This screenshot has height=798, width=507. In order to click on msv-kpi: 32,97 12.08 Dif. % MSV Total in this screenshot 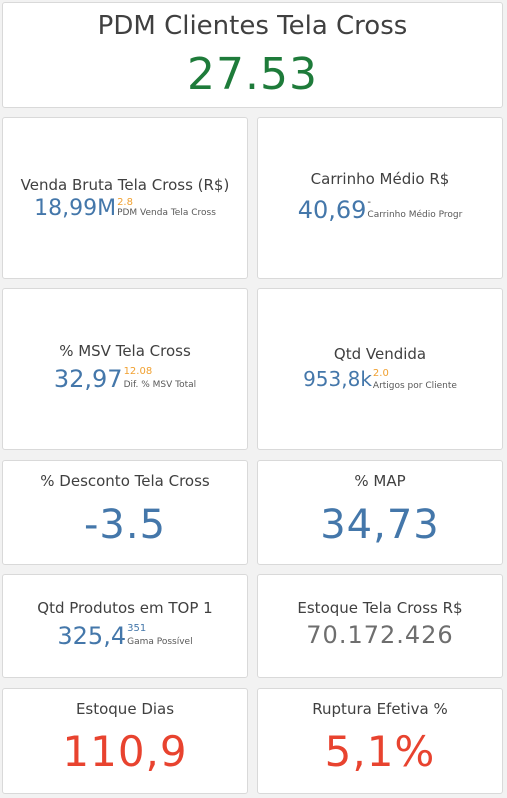, I will do `click(125, 379)`.